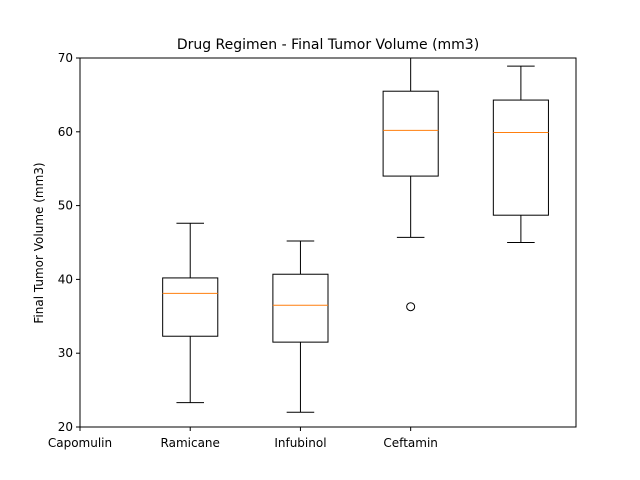  What do you see at coordinates (328, 45) in the screenshot?
I see `chart-title: Drug Regimen - Final Tumor Volume (mm3)` at bounding box center [328, 45].